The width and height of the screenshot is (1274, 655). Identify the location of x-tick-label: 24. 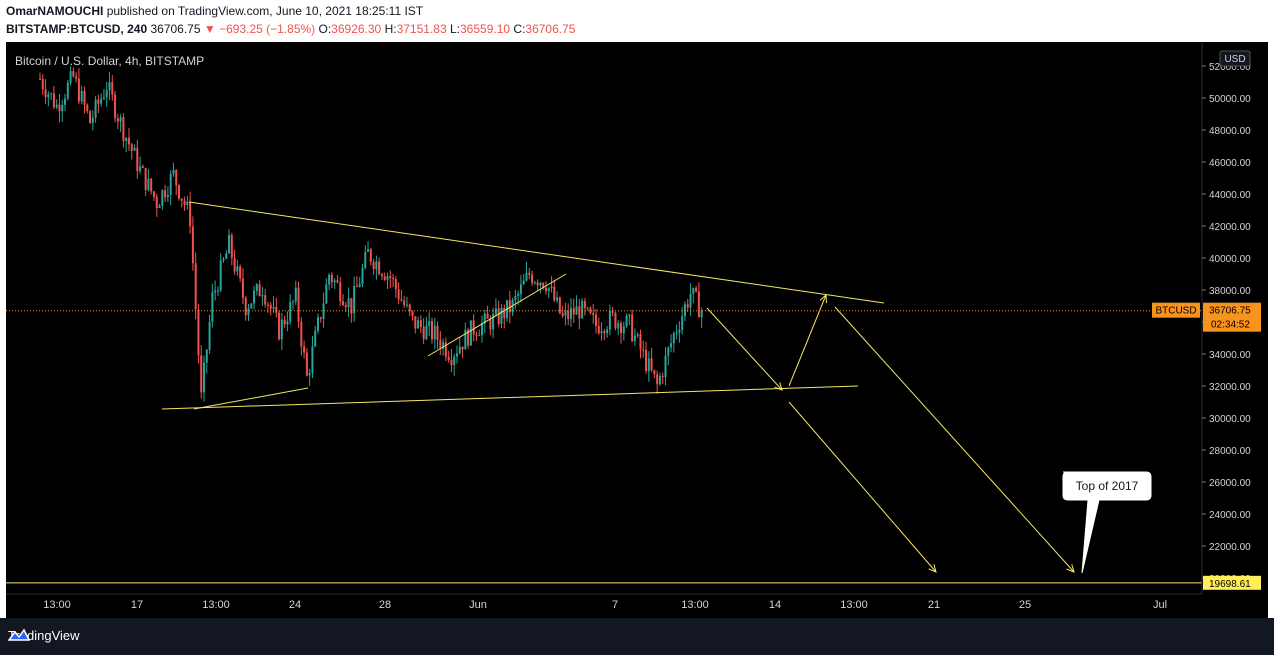
(295, 605).